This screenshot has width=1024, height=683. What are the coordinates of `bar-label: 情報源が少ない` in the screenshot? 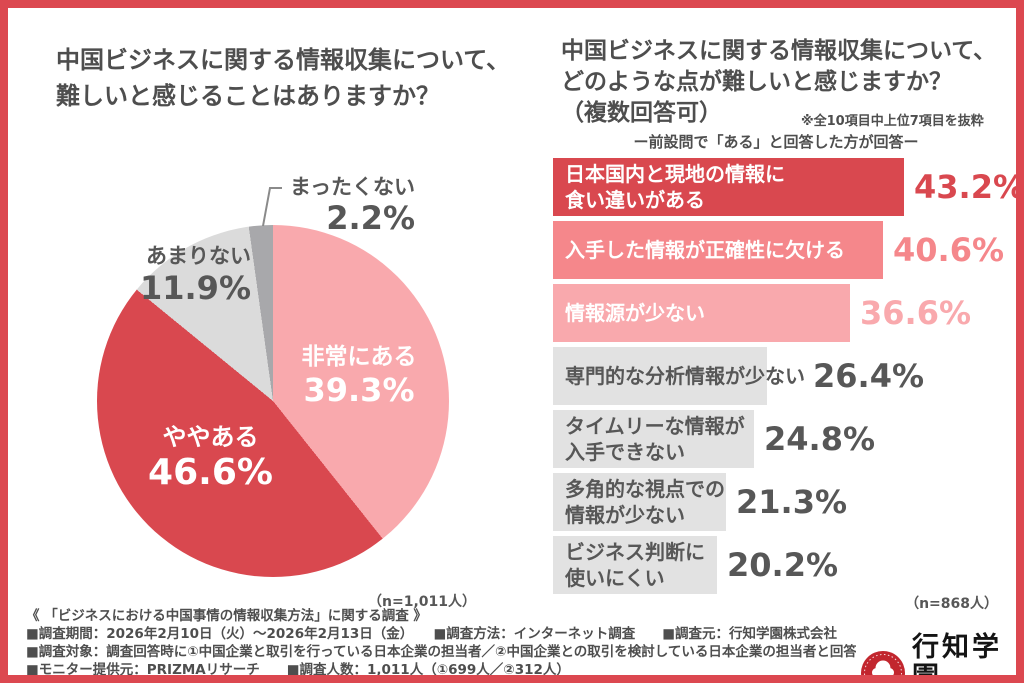 It's located at (635, 313).